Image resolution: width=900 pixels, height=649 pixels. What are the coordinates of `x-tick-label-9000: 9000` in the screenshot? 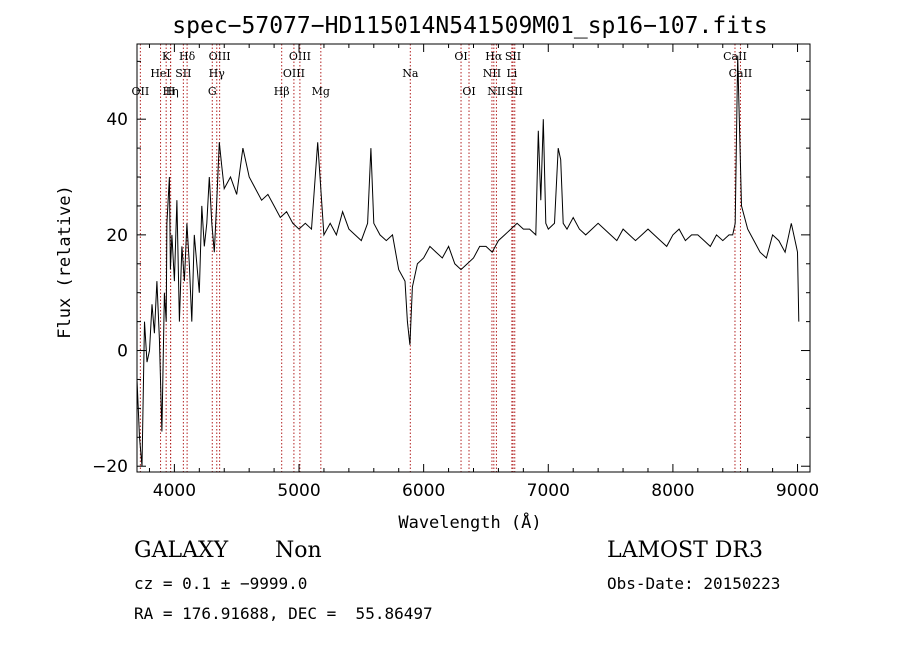 It's located at (797, 491).